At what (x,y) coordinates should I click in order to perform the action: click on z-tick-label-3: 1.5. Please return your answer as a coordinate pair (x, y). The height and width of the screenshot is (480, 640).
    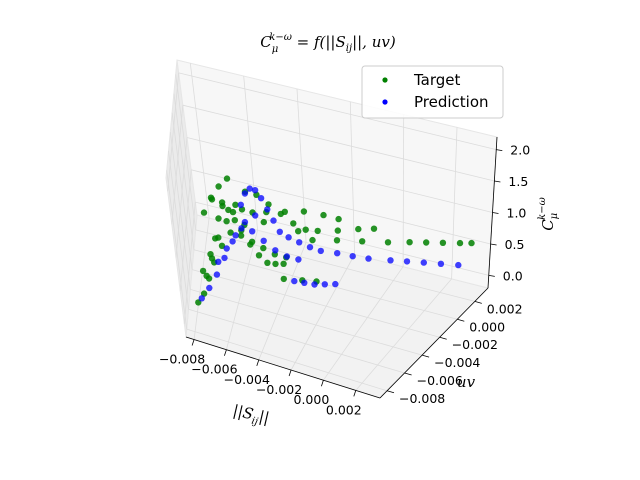
    Looking at the image, I should click on (518, 181).